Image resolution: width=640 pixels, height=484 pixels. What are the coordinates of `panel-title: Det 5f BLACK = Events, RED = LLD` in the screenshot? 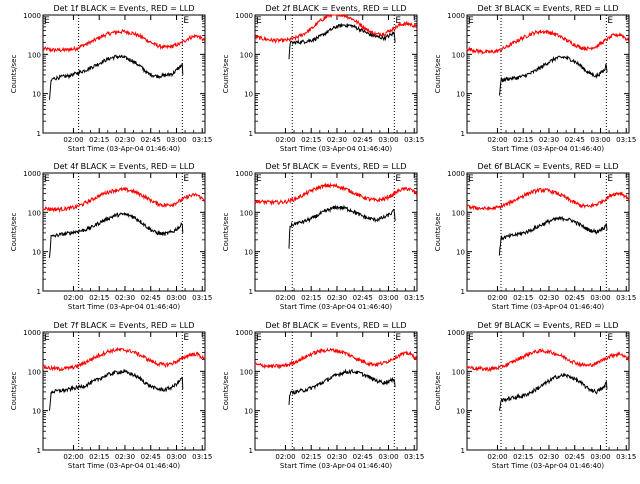 It's located at (335, 166).